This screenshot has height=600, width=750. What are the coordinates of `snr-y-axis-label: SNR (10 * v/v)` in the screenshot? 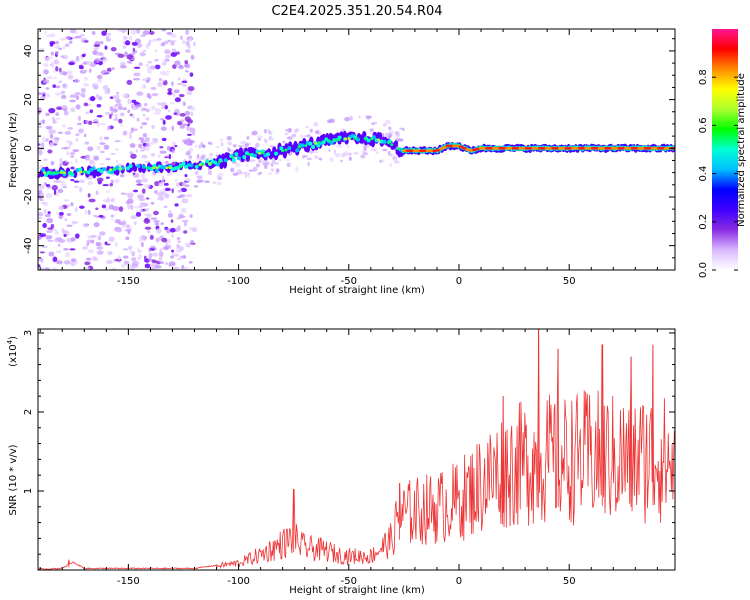 It's located at (13, 479).